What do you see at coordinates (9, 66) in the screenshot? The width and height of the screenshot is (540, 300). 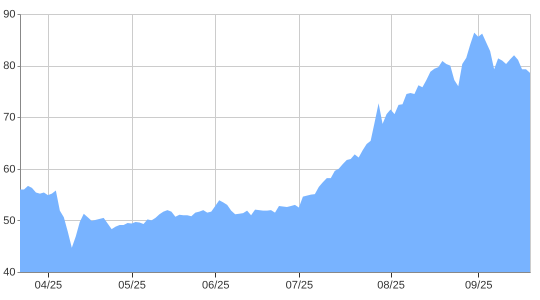 I see `y-tick-label: 80` at bounding box center [9, 66].